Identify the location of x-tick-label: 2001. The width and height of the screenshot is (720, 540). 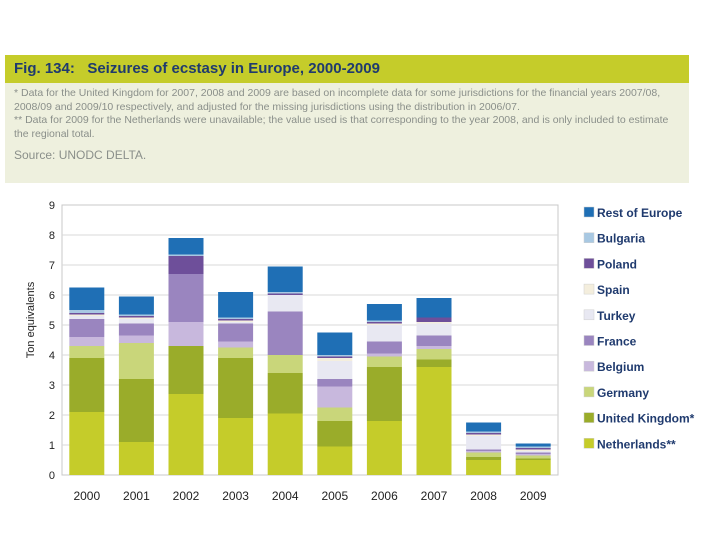
(136, 496).